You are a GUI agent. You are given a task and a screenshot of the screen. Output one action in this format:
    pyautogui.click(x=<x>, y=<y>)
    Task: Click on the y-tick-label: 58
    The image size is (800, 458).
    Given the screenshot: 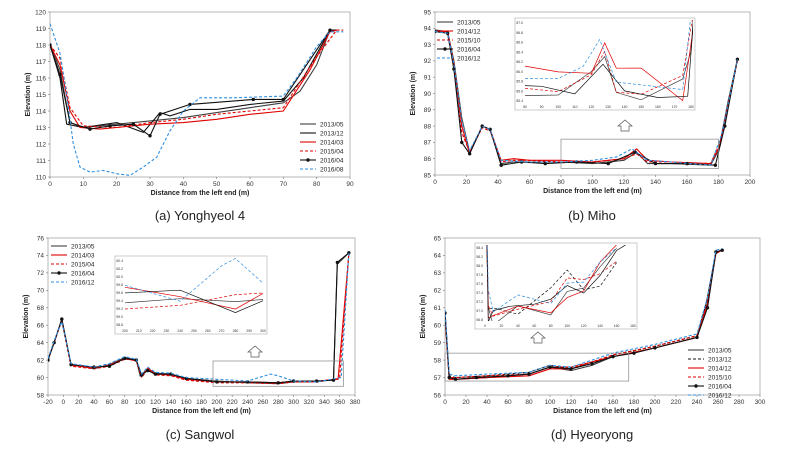 What is the action you would take?
    pyautogui.click(x=41, y=395)
    